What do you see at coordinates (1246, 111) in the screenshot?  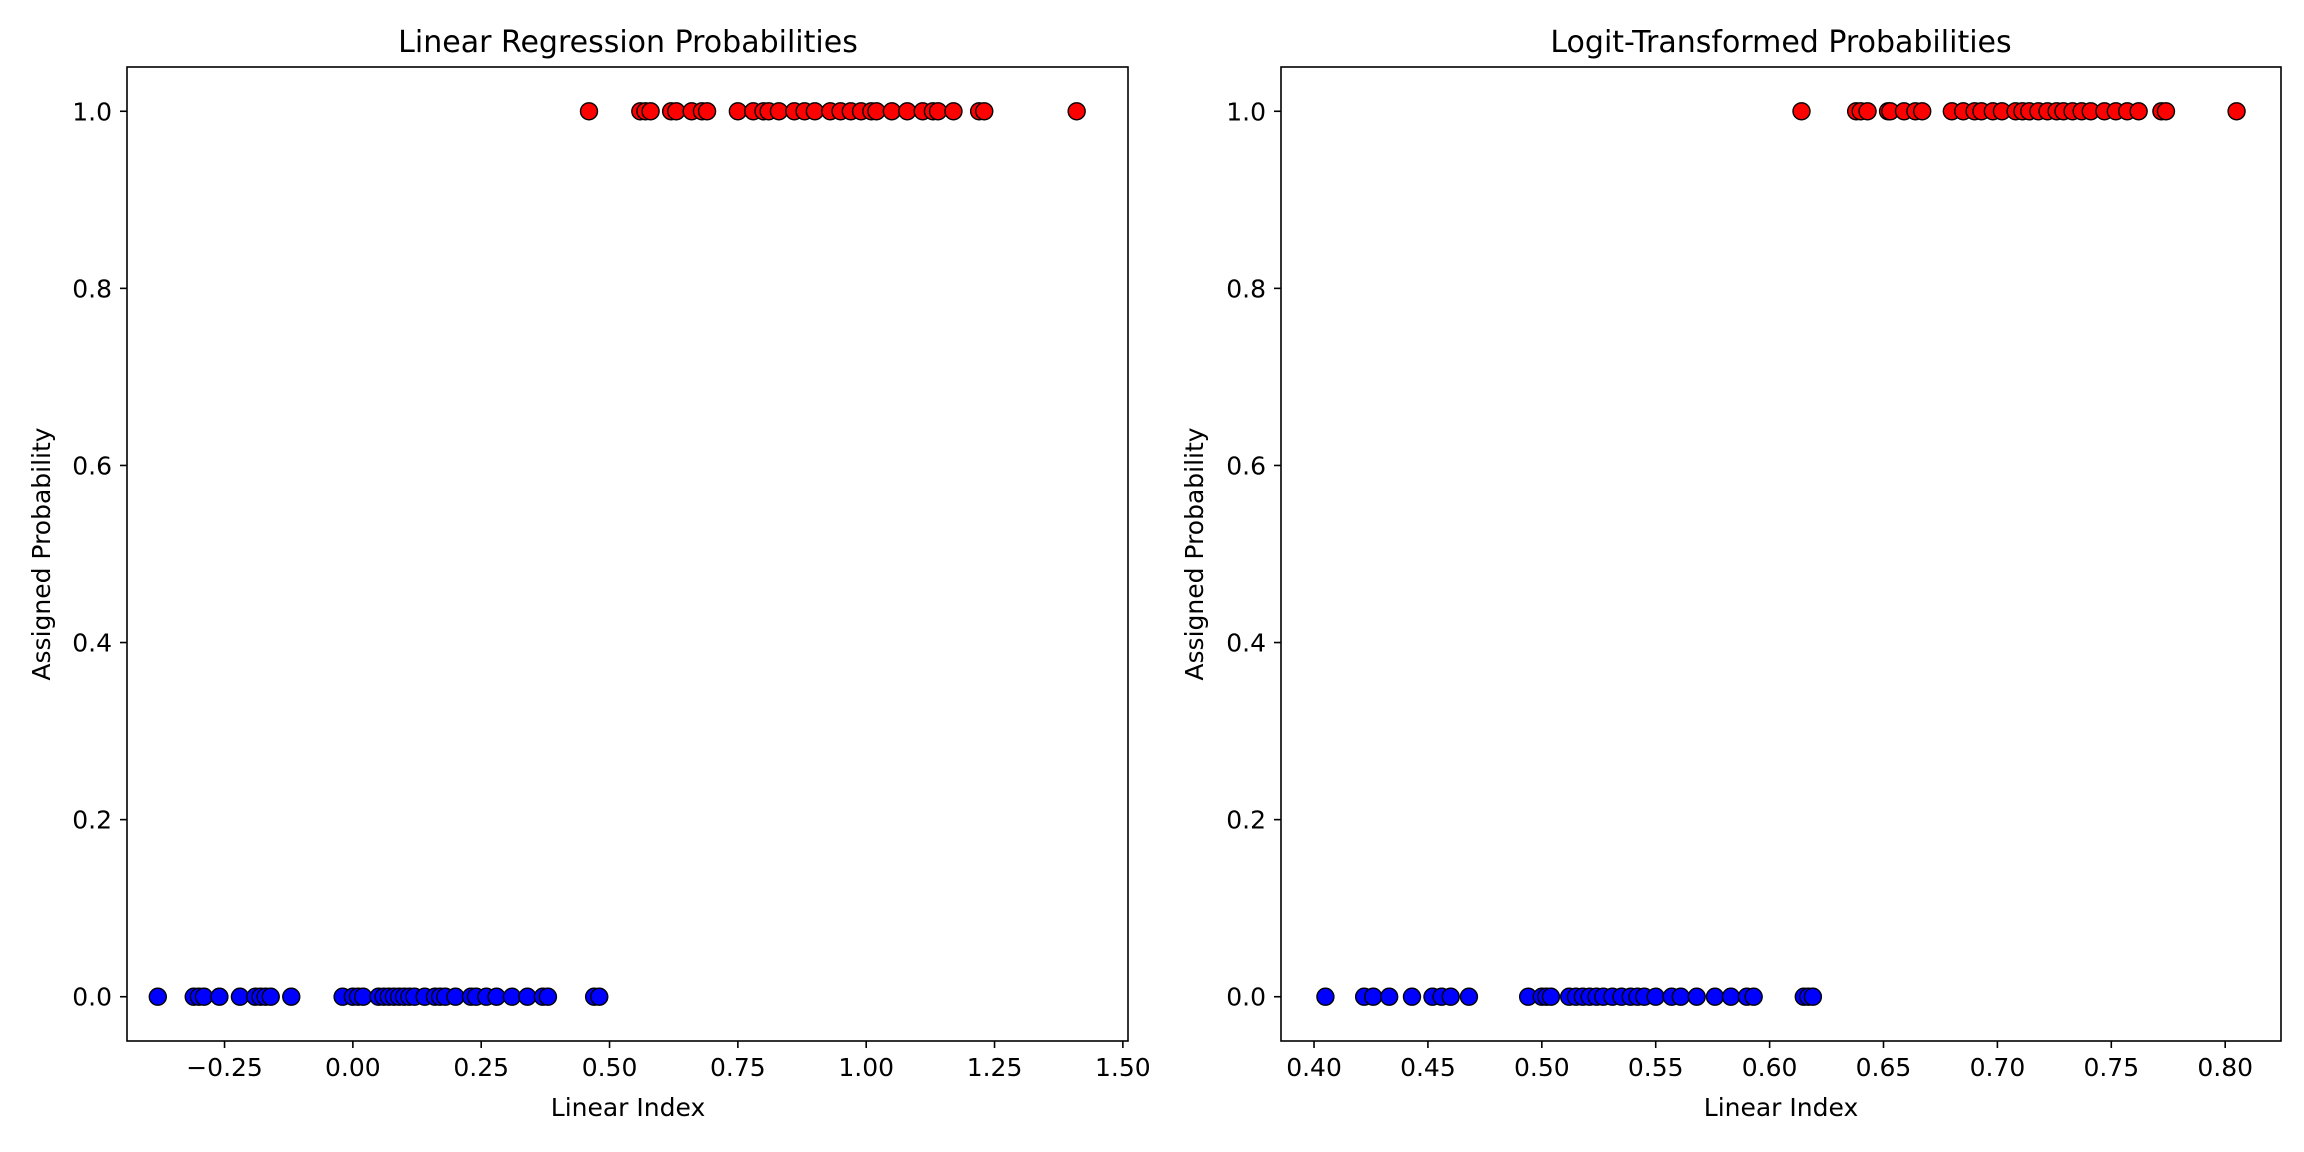 I see `right-y-tick-label: 1.0` at bounding box center [1246, 111].